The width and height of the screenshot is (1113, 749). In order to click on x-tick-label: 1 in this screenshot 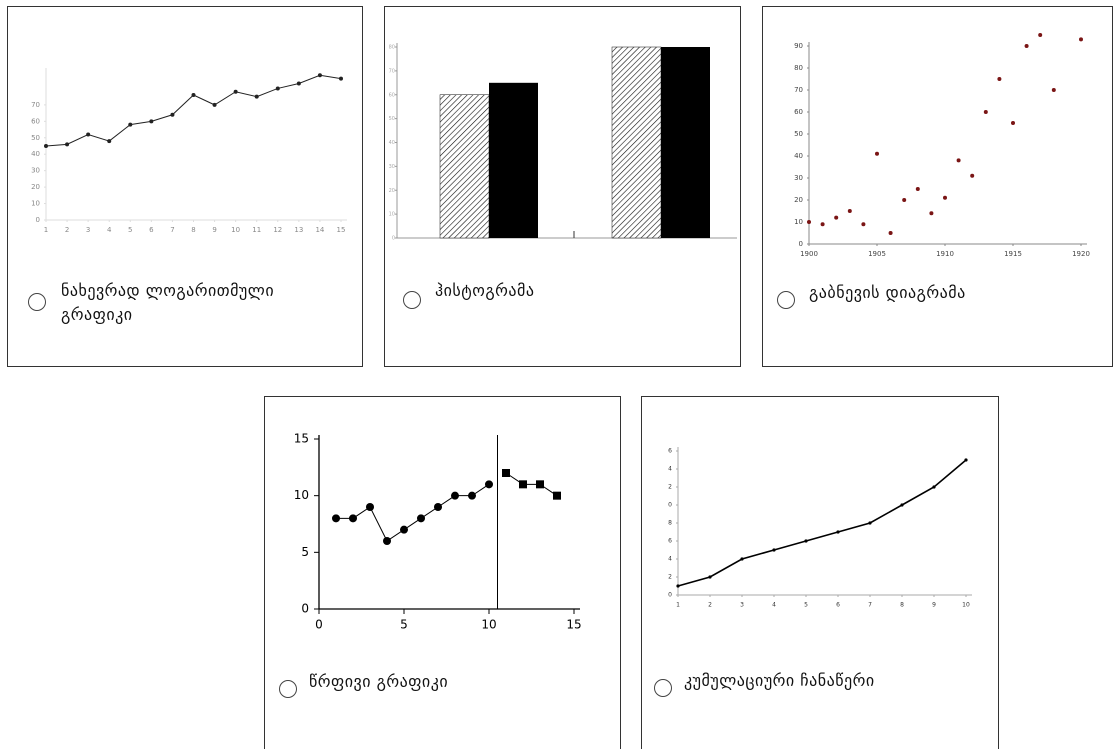, I will do `click(46, 230)`.